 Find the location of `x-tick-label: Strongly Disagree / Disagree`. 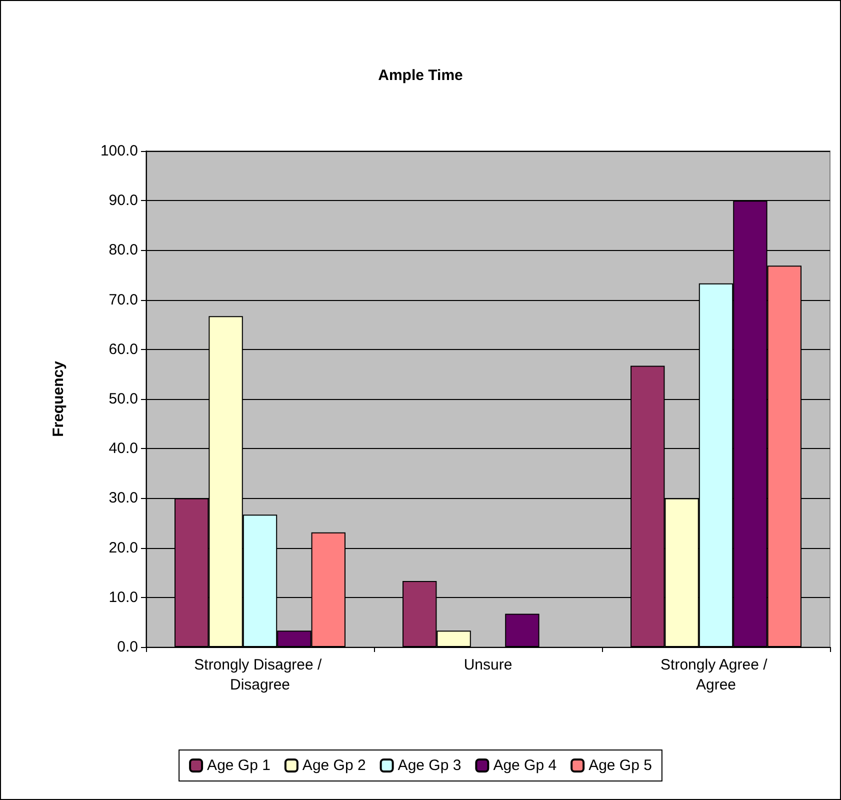

x-tick-label: Strongly Disagree / Disagree is located at coordinates (260, 675).